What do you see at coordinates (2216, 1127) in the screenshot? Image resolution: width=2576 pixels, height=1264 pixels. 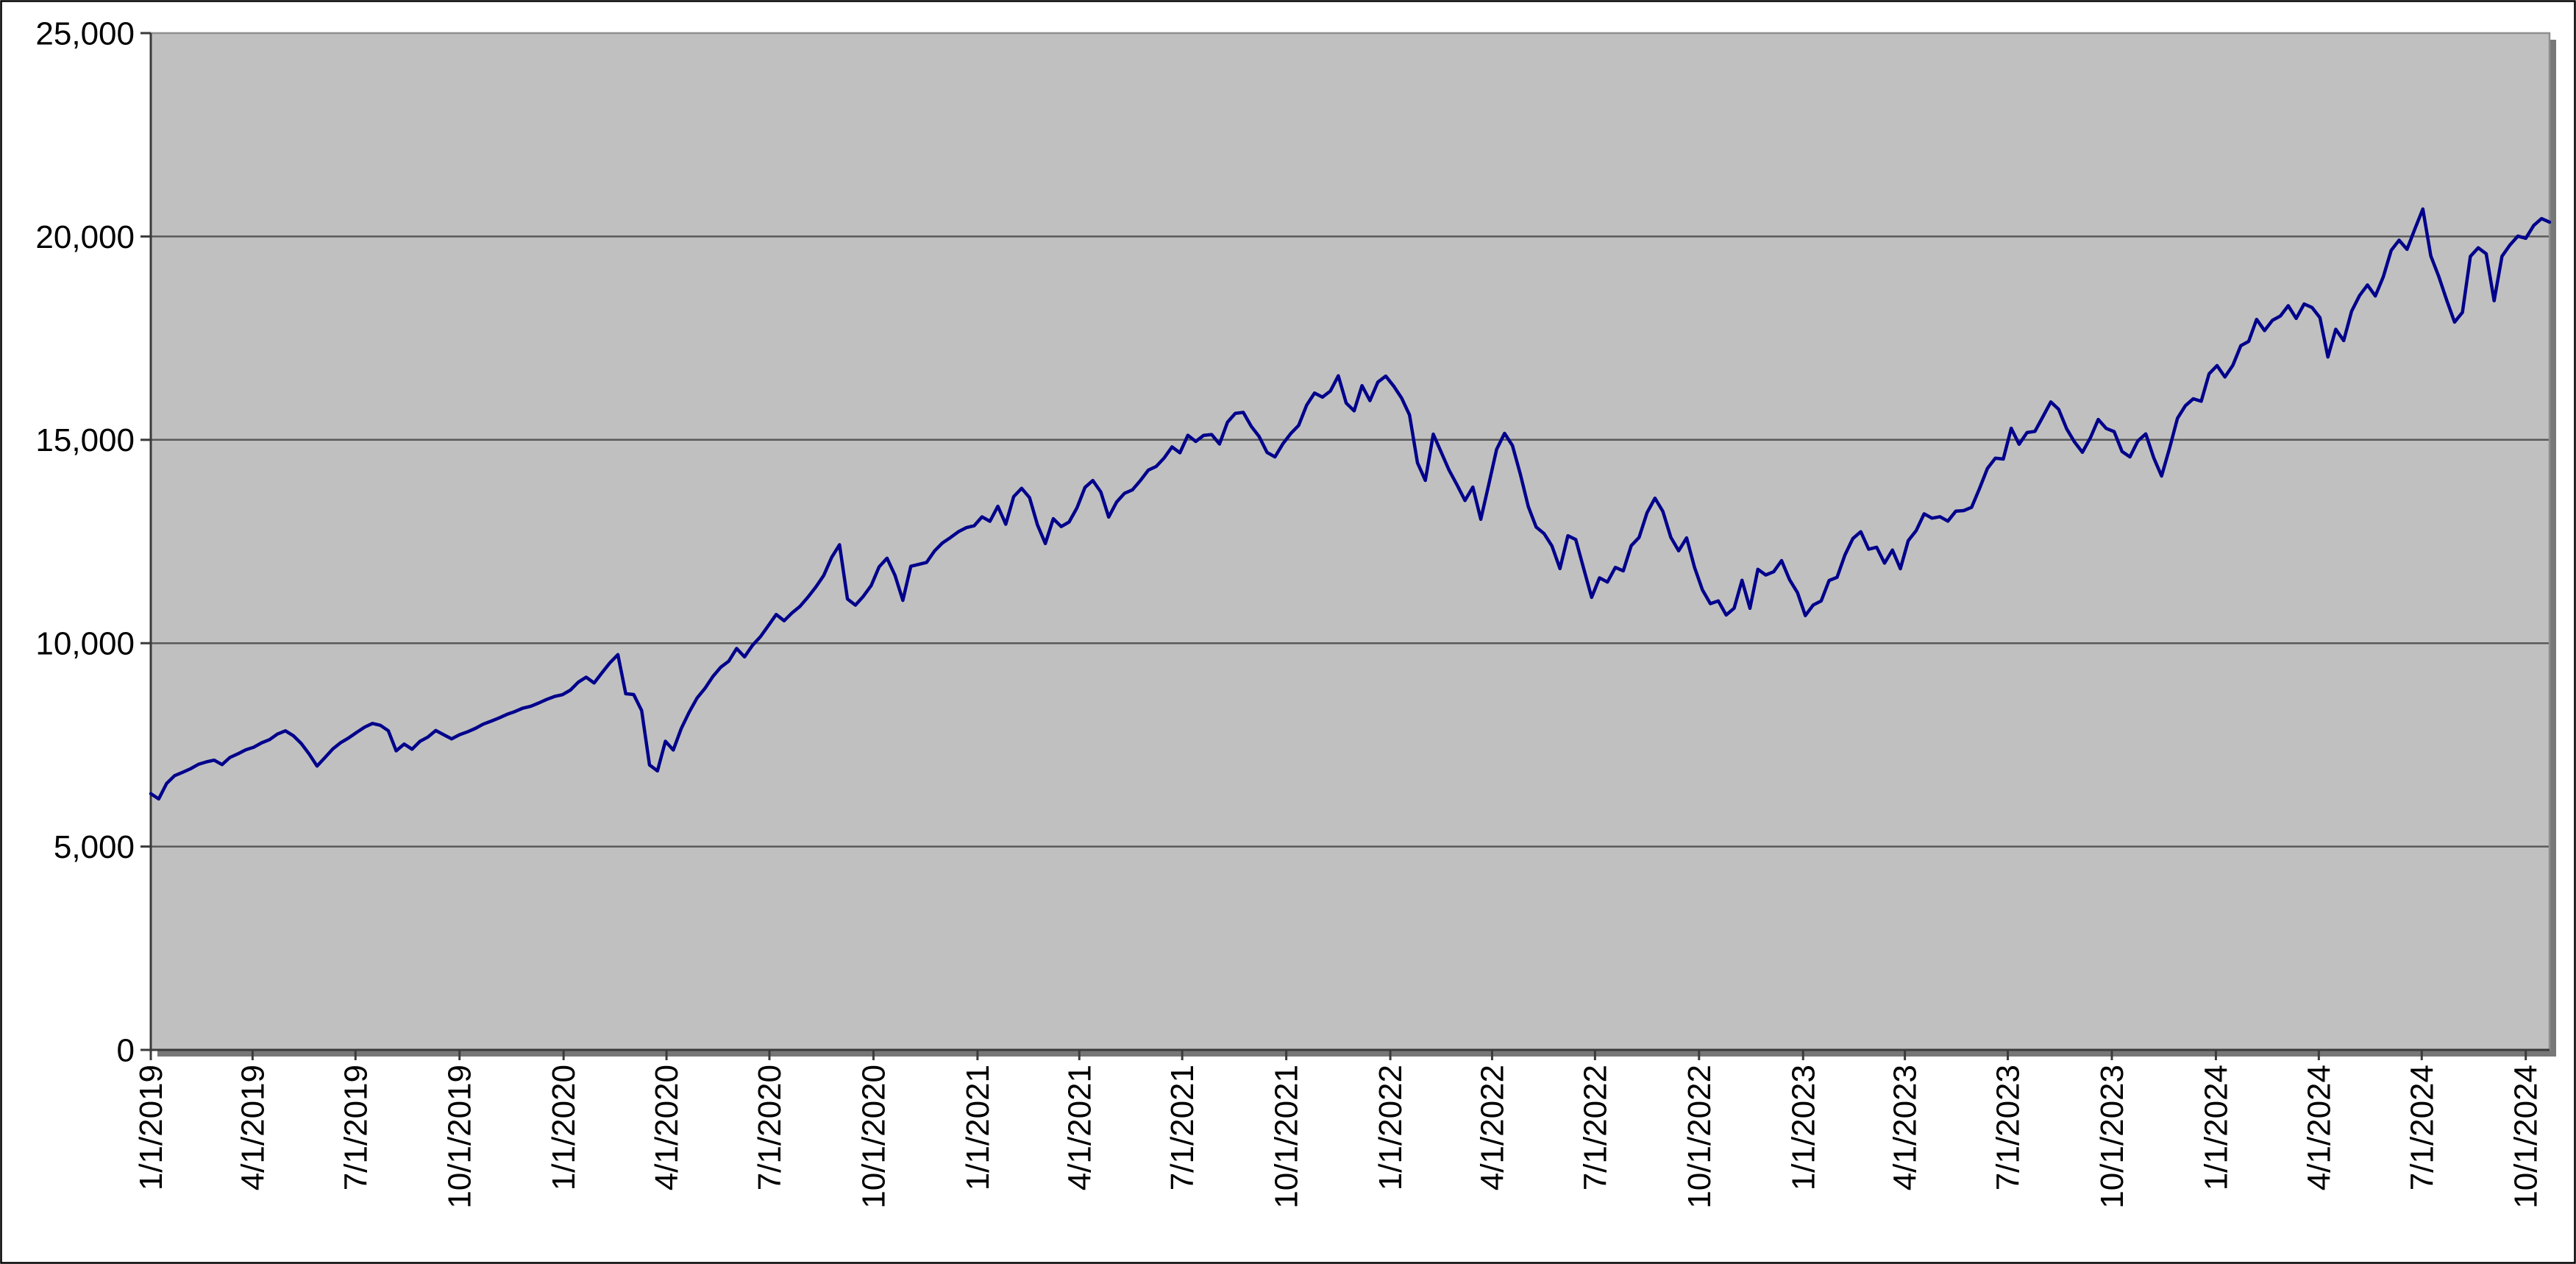 I see `x-axis-label: 1/1/2024` at bounding box center [2216, 1127].